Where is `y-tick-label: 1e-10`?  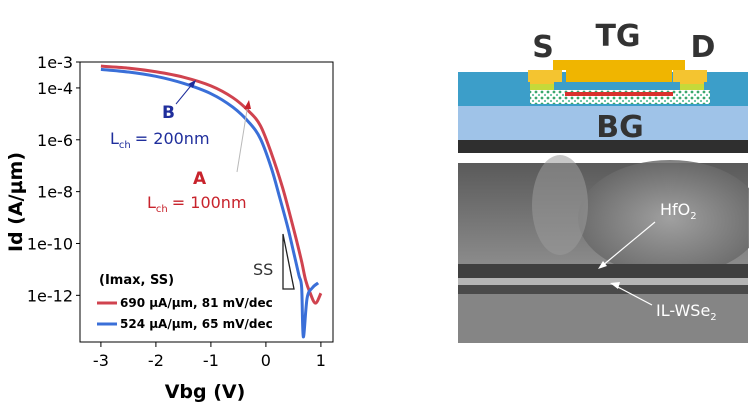 y-tick-label: 1e-10 is located at coordinates (50, 243).